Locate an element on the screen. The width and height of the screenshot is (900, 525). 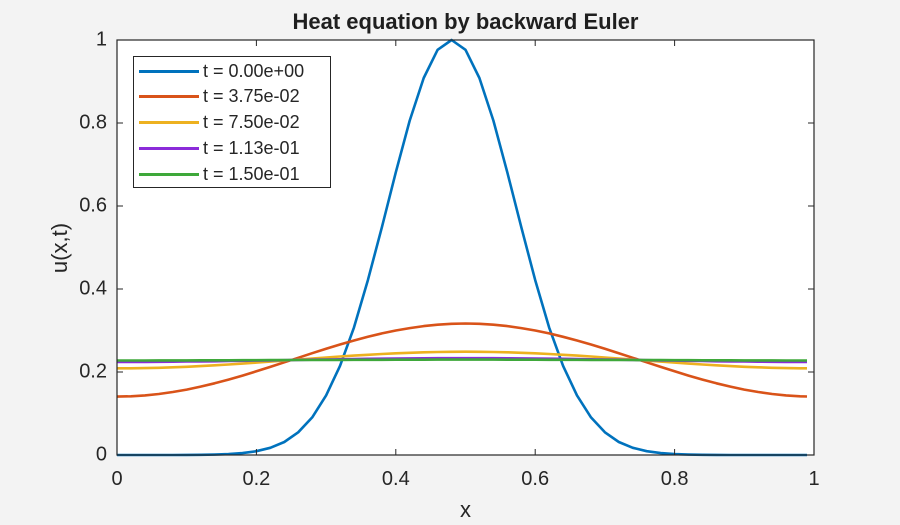
legend-label: t = 1.50e-01 is located at coordinates (251, 173).